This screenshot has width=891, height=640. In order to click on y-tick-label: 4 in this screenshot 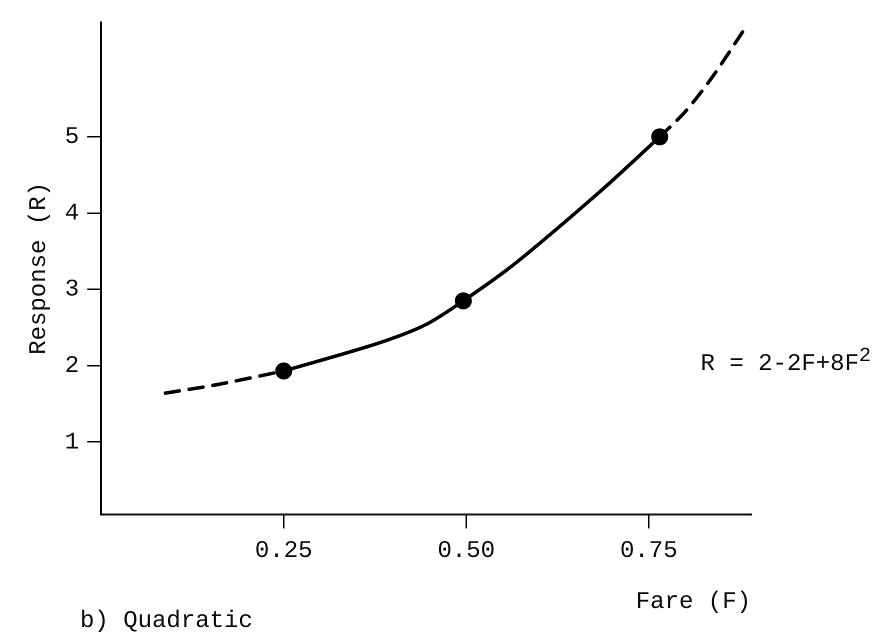, I will do `click(72, 214)`.